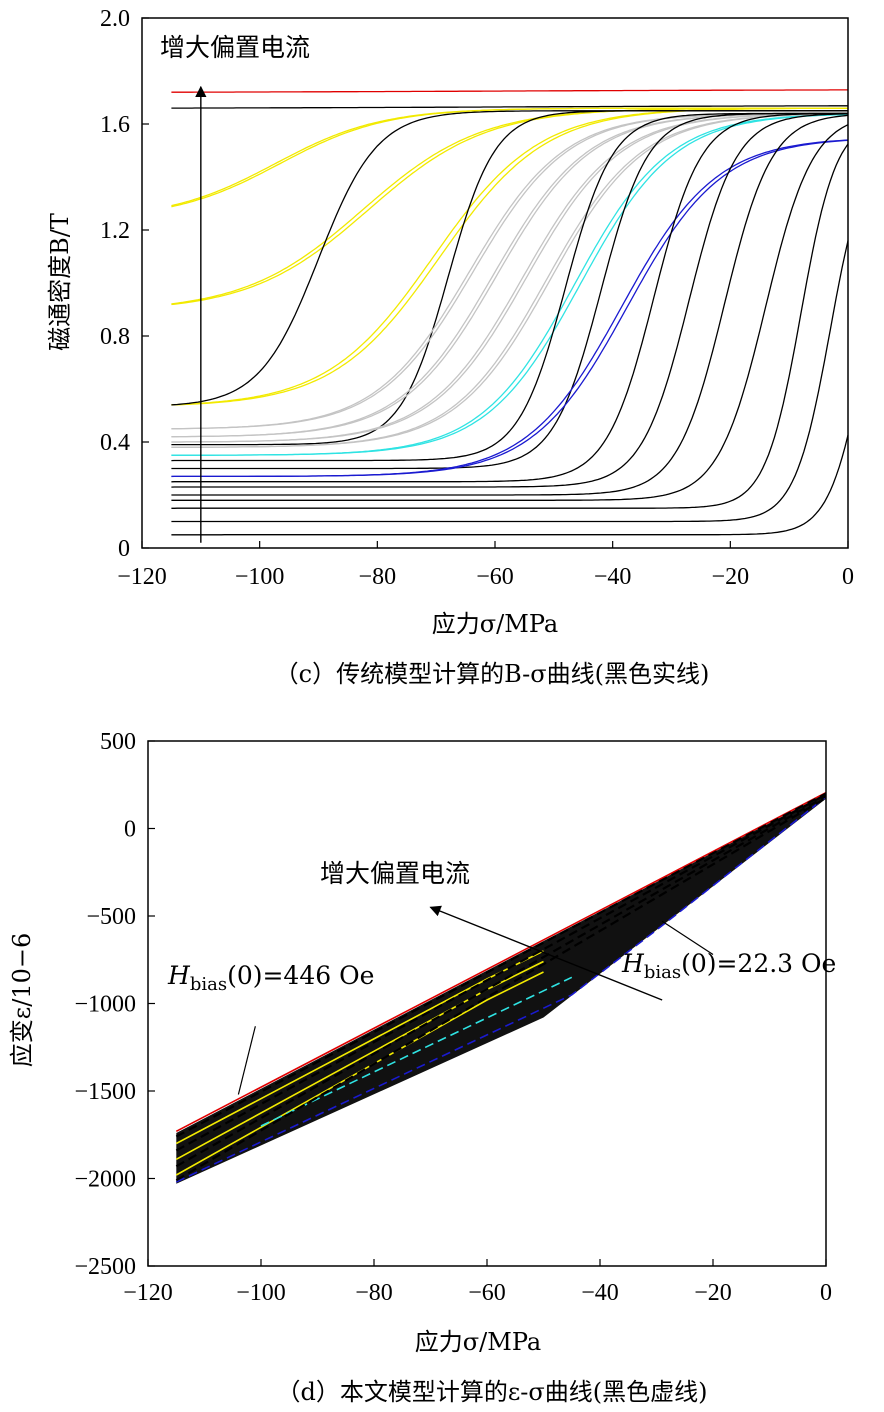 The height and width of the screenshot is (1412, 884). What do you see at coordinates (105, 1180) in the screenshot?
I see `d-ytick-label: −2000` at bounding box center [105, 1180].